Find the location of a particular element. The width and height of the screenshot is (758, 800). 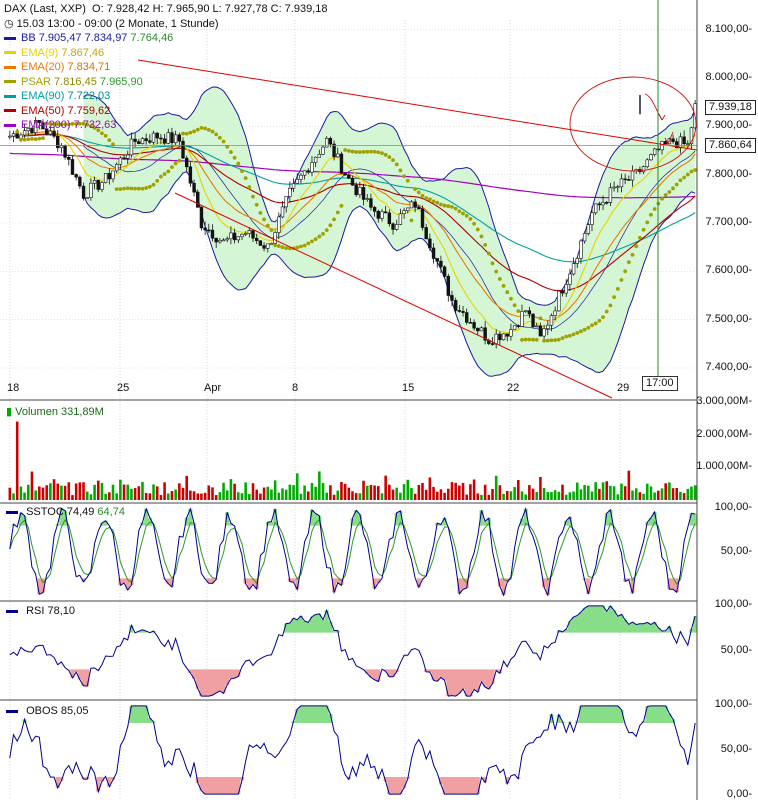

rsi-panel is located at coordinates (353, 651).